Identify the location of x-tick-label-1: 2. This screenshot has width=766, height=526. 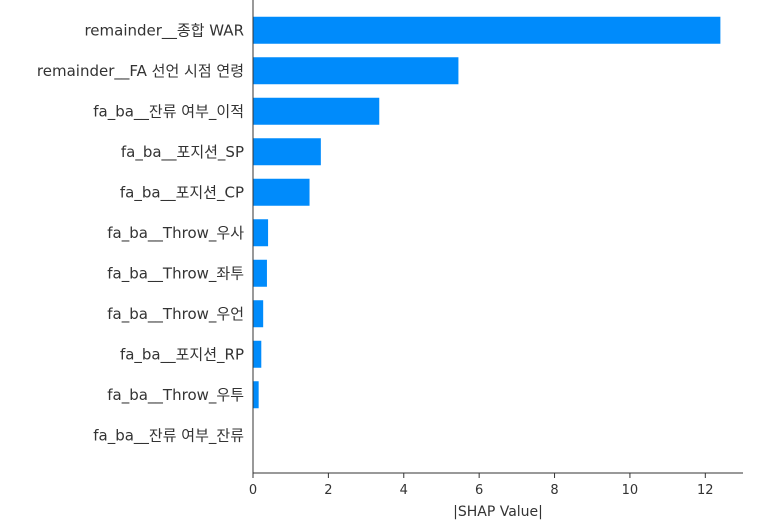
(328, 490).